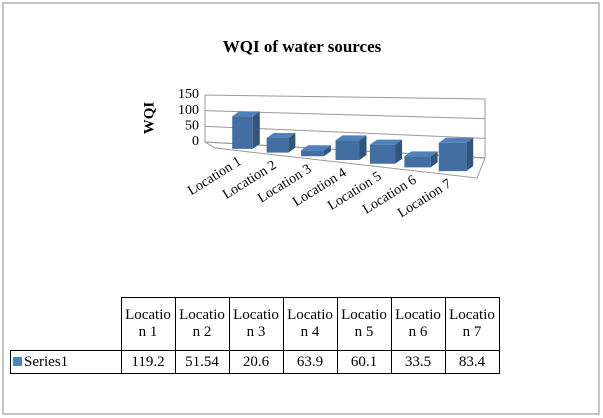 Image resolution: width=603 pixels, height=418 pixels. I want to click on series-cell: Series1, so click(66, 362).